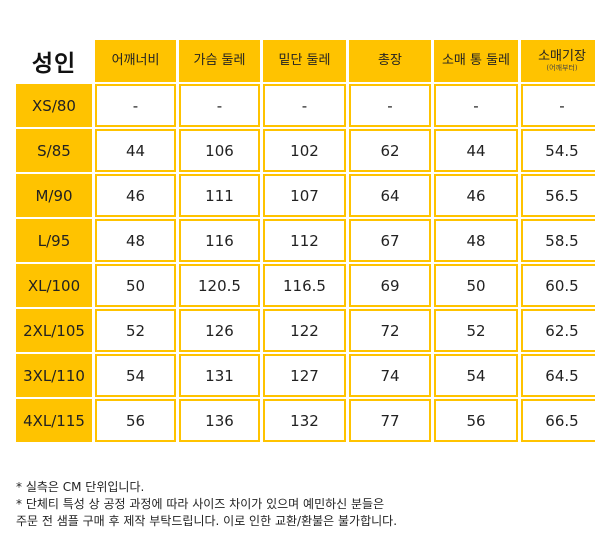 The image size is (595, 546). What do you see at coordinates (219, 240) in the screenshot?
I see `table-cell: 116` at bounding box center [219, 240].